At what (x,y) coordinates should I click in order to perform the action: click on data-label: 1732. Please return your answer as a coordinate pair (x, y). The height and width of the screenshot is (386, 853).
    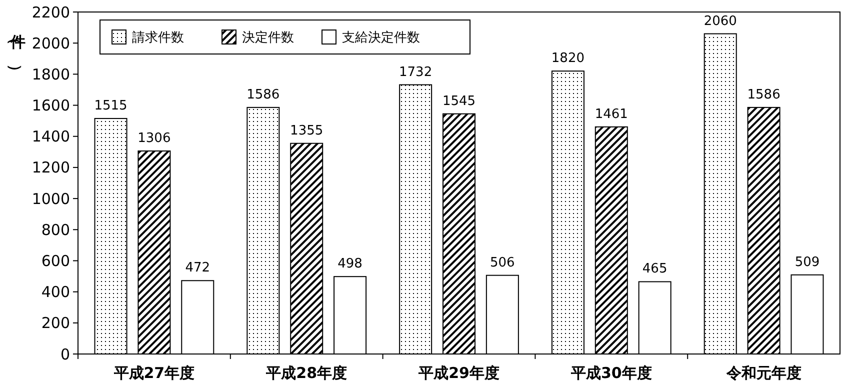
    Looking at the image, I should click on (415, 72).